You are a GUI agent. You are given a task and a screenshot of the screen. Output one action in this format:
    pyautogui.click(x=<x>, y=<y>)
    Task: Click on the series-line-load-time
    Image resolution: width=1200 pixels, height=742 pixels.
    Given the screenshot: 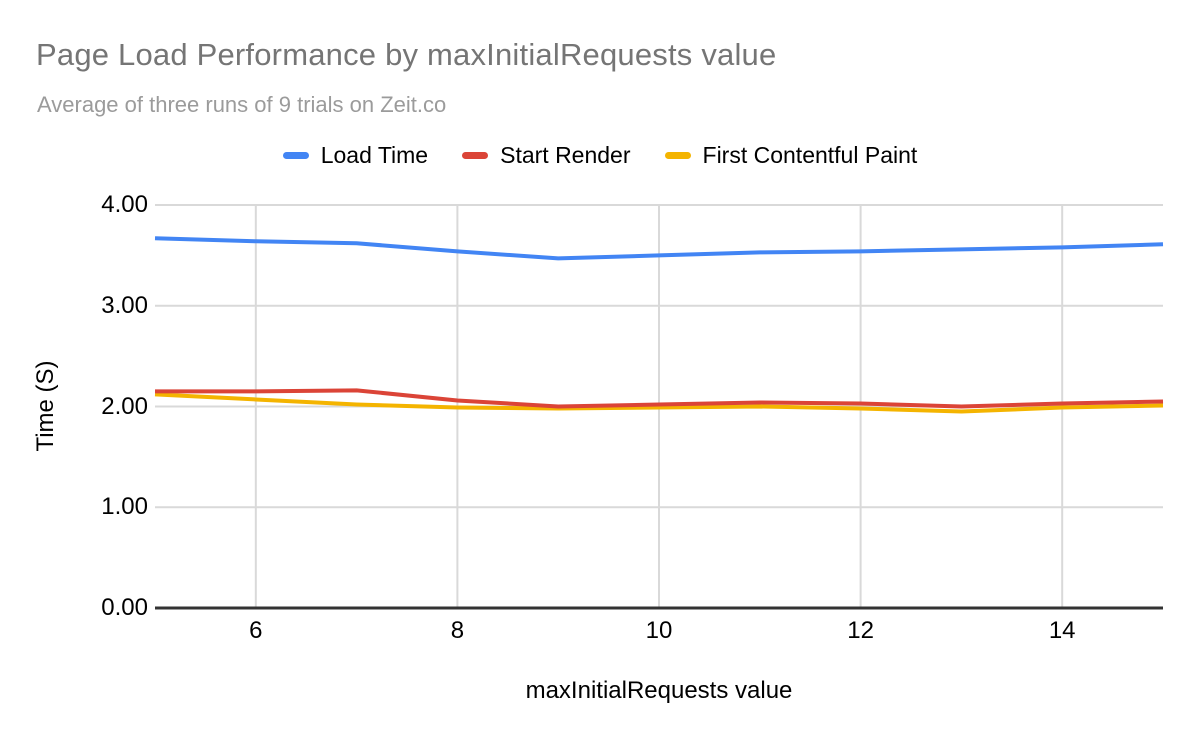 What is the action you would take?
    pyautogui.click(x=659, y=248)
    